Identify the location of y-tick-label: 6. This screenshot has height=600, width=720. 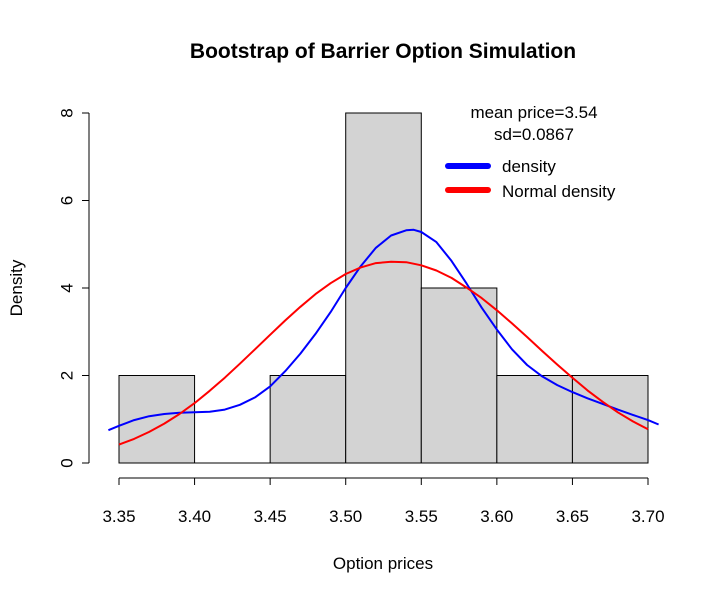
(66, 200).